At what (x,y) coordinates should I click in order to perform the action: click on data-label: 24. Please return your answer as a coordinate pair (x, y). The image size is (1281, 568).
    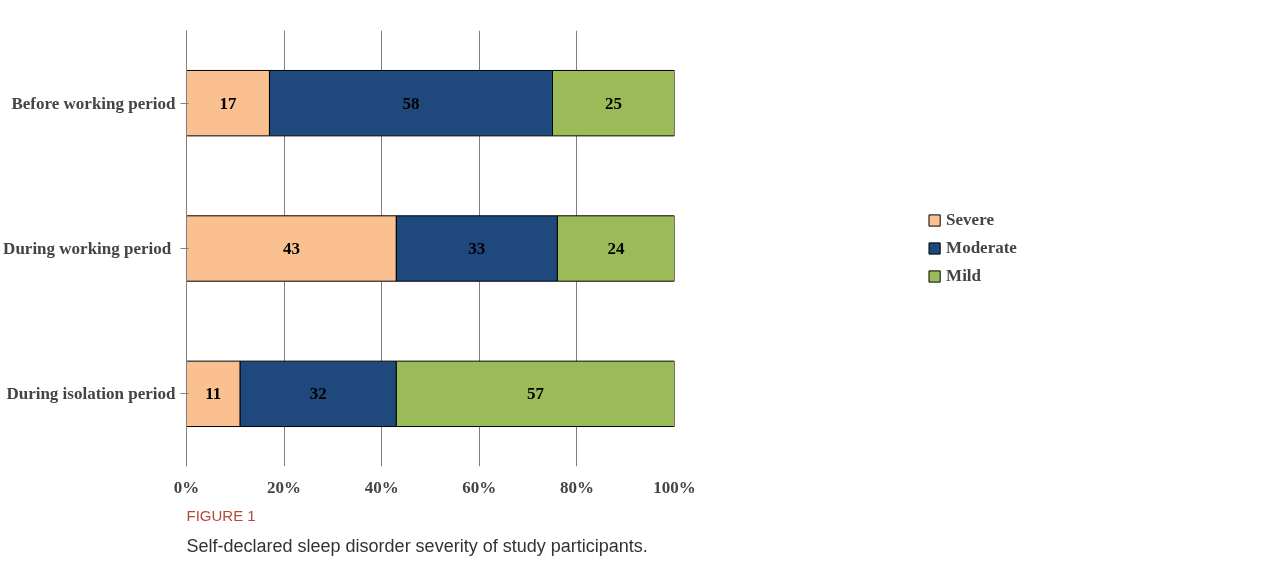
    Looking at the image, I should click on (616, 248).